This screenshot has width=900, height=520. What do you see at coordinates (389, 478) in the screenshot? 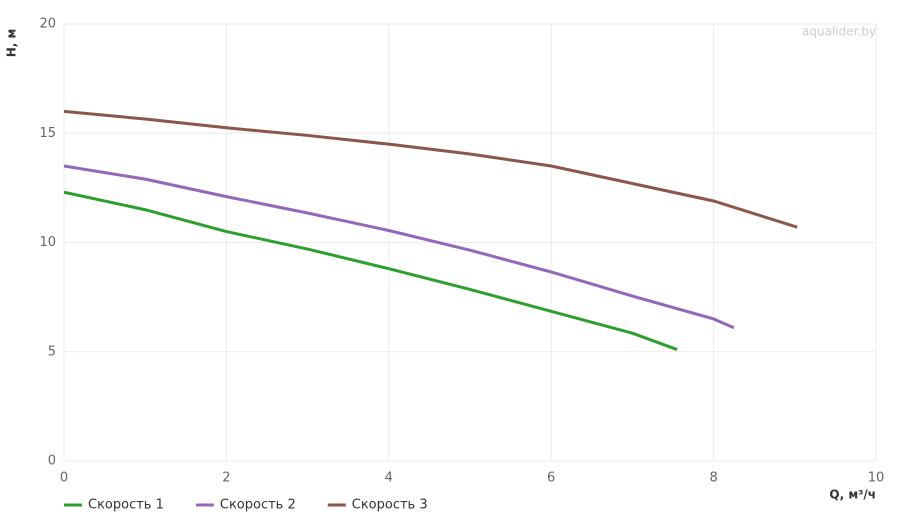
I see `x-tick-label: 4` at bounding box center [389, 478].